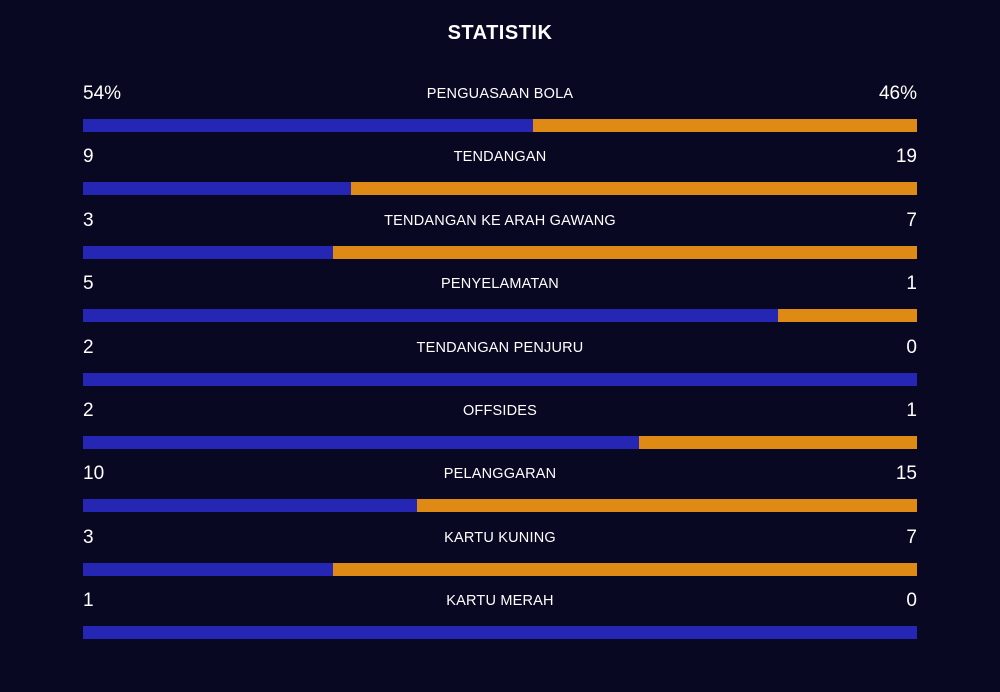  I want to click on stat-row-header: 5 PENYELAMATAN 1, so click(500, 284).